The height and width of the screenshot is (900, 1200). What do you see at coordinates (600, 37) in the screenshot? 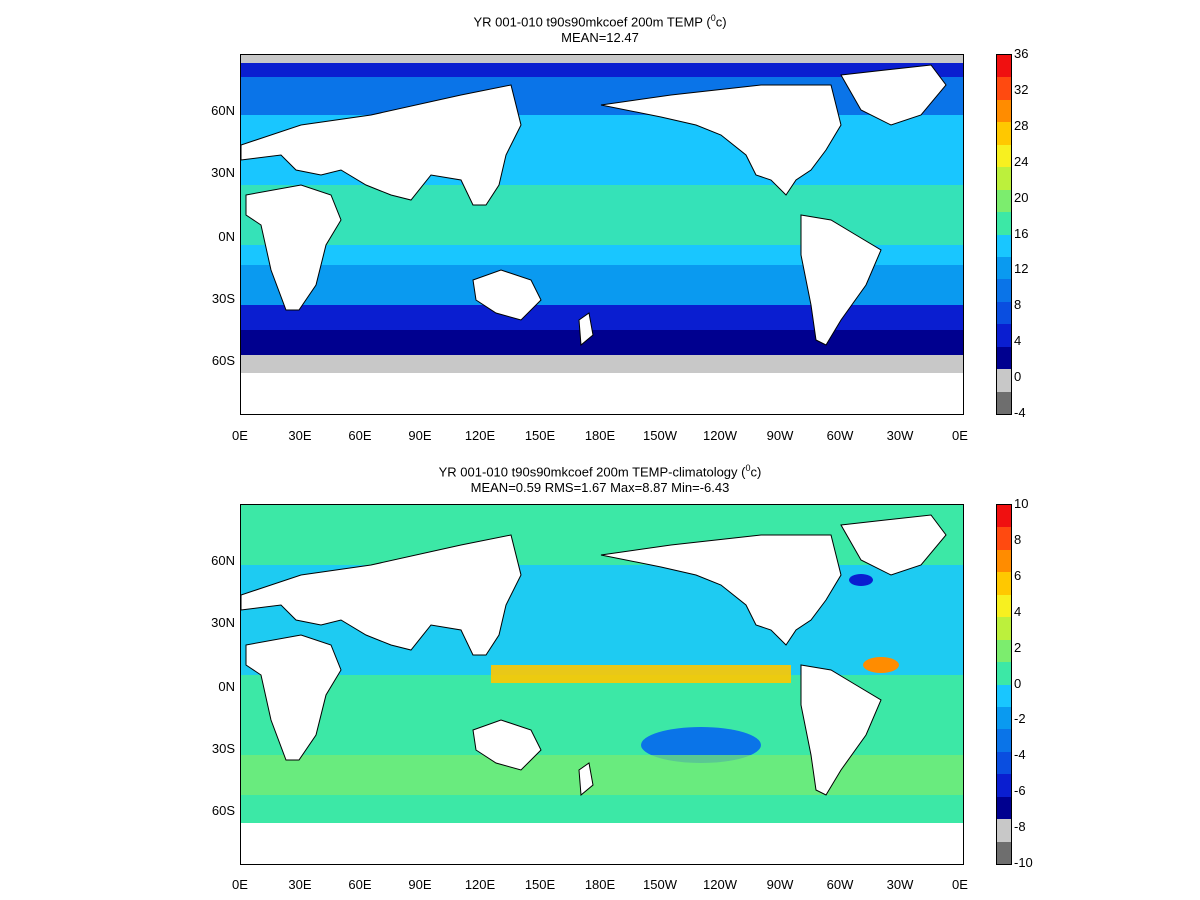
I see `panel1-subtitle: MEAN=12.47` at bounding box center [600, 37].